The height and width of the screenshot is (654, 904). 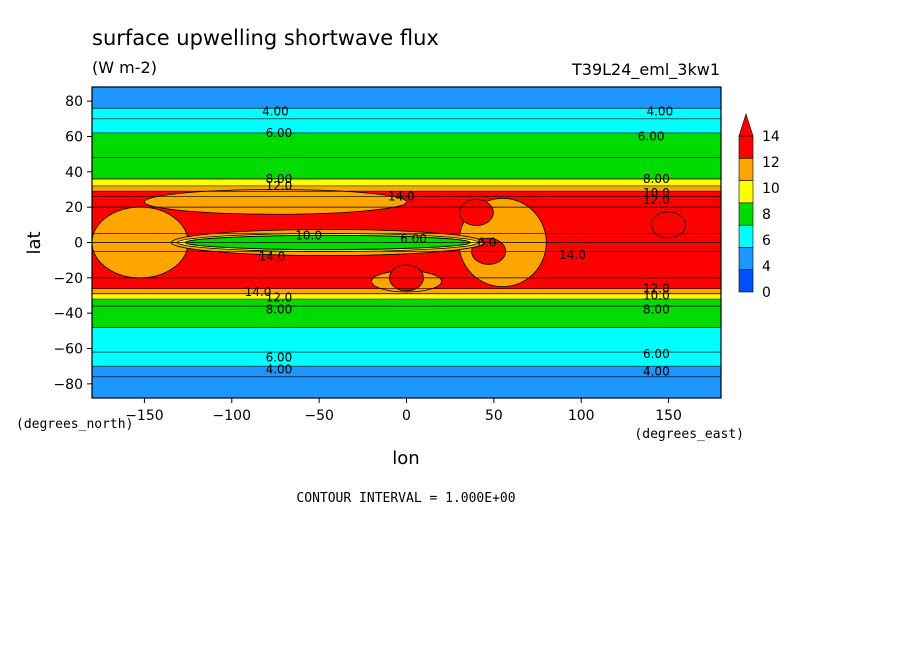 What do you see at coordinates (232, 416) in the screenshot?
I see `x-tick-label: −100` at bounding box center [232, 416].